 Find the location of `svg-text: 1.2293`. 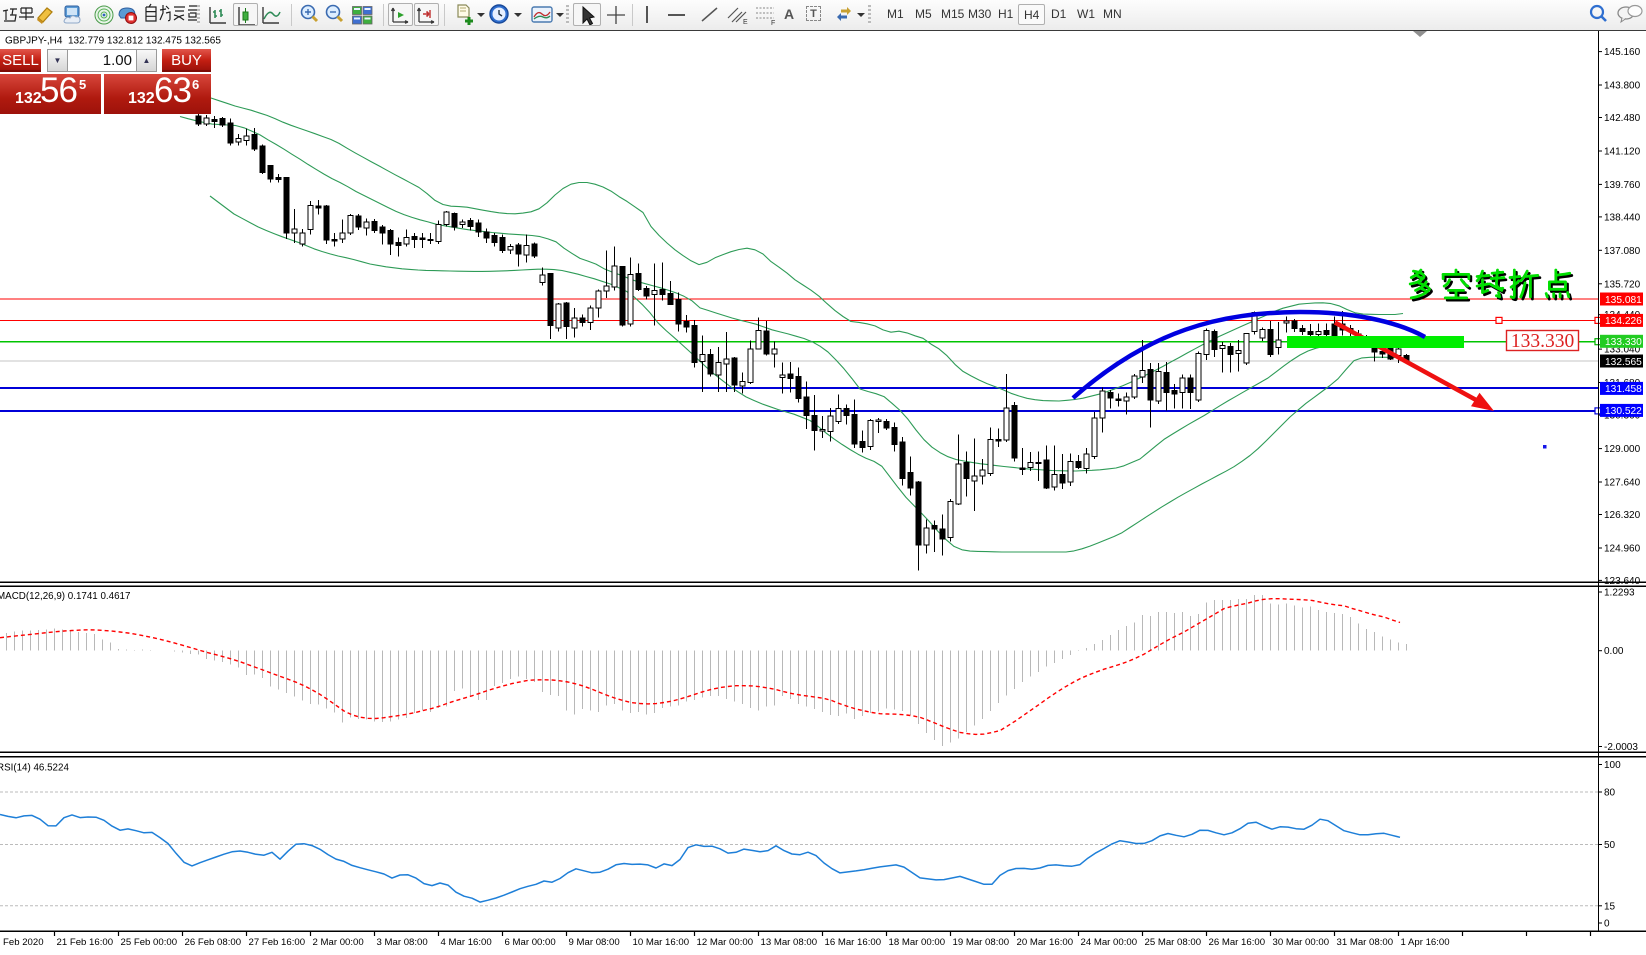

svg-text: 1.2293 is located at coordinates (1619, 593).